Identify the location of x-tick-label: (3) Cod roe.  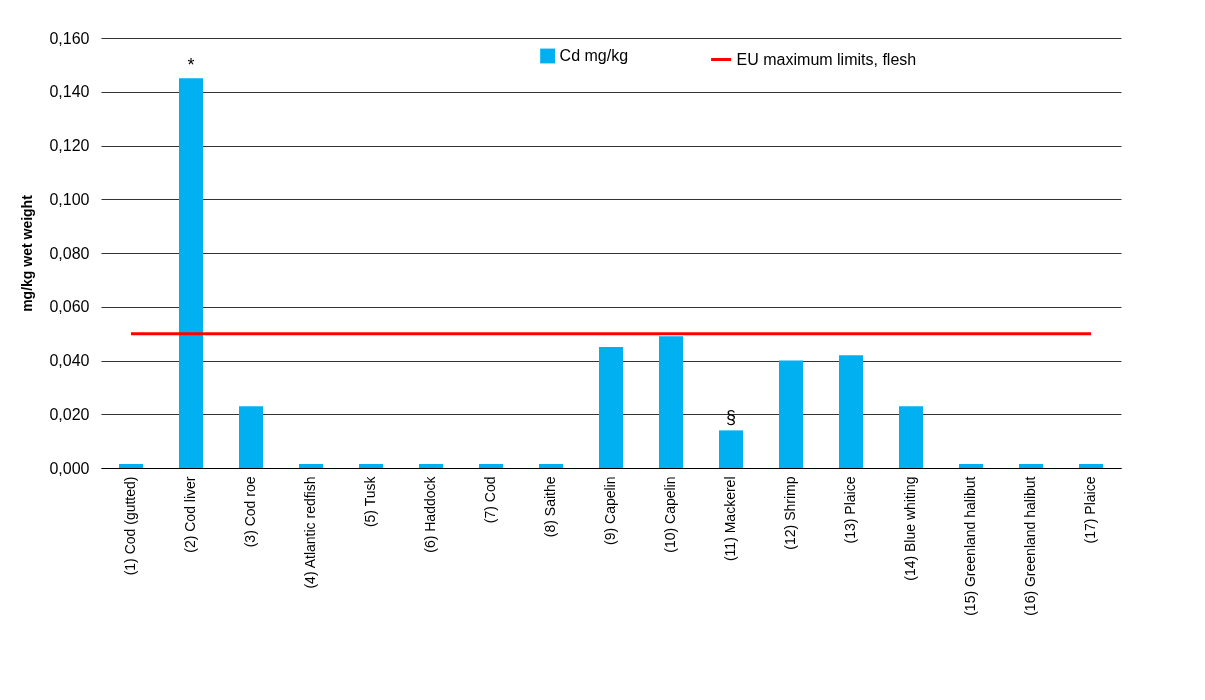
(250, 512).